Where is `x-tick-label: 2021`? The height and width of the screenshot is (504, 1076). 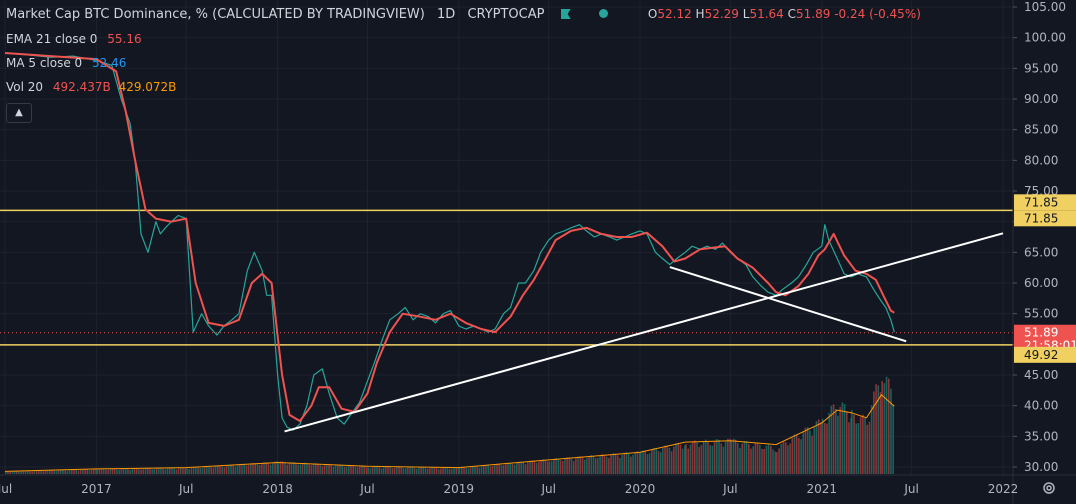 x-tick-label: 2021 is located at coordinates (821, 489).